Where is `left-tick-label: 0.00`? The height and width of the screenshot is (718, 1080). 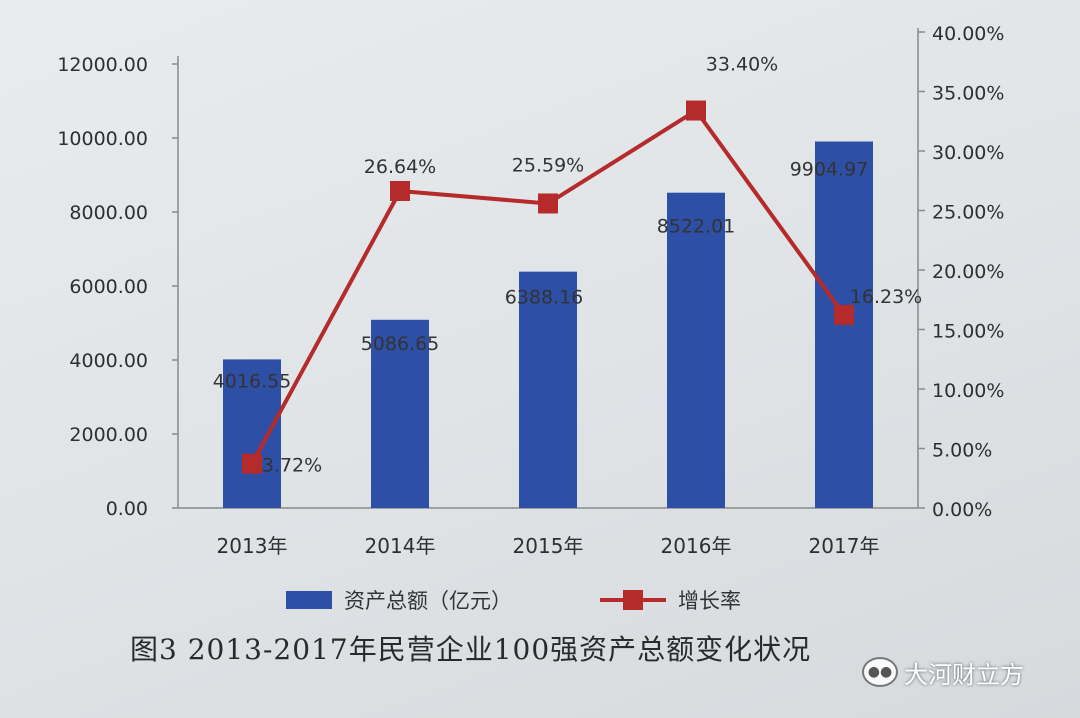 left-tick-label: 0.00 is located at coordinates (127, 509).